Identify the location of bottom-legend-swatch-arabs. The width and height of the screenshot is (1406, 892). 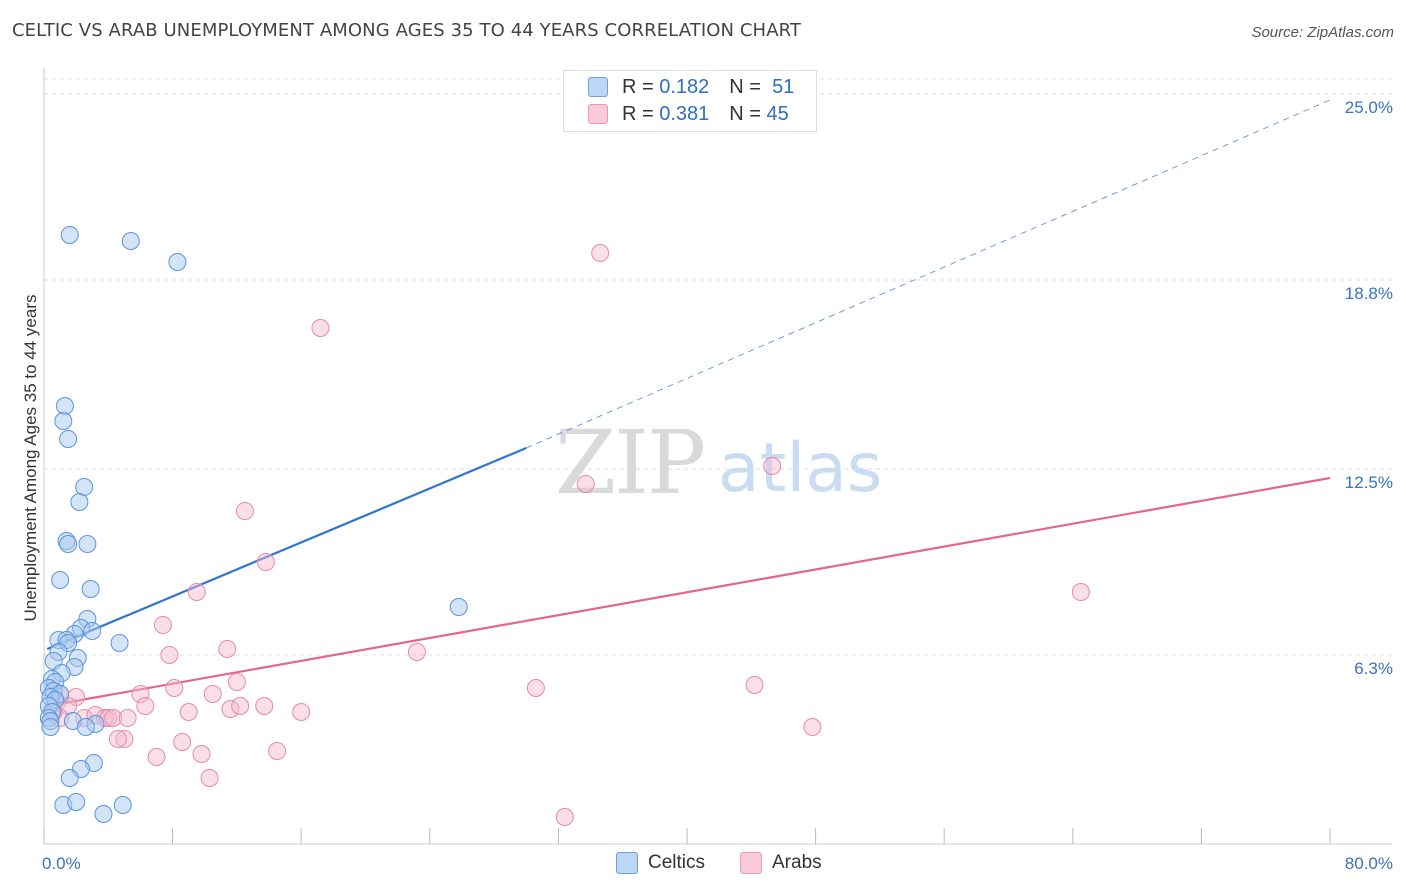
(751, 863).